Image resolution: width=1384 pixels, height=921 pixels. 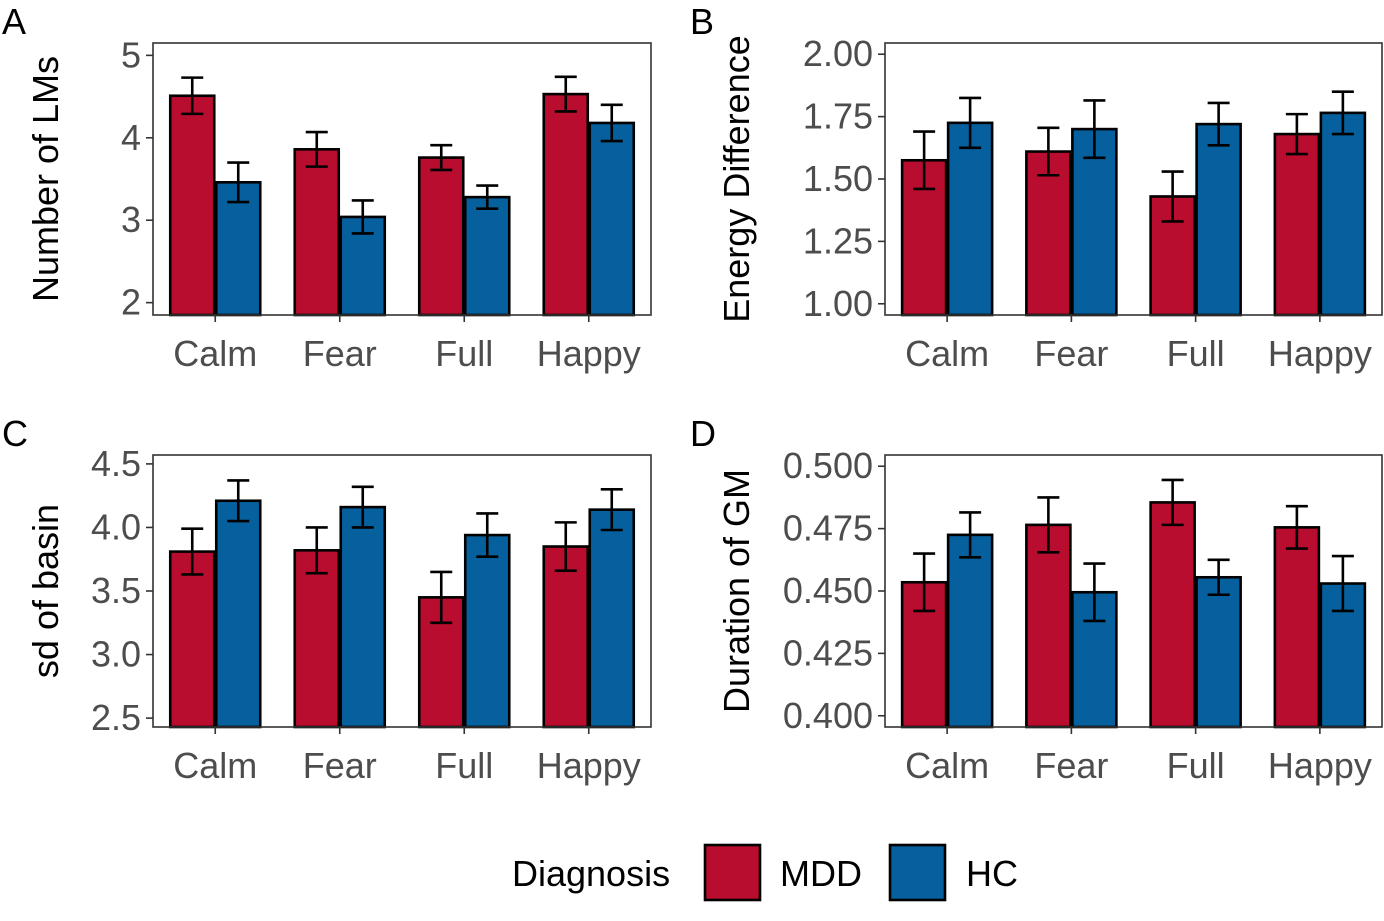 What do you see at coordinates (14, 21) in the screenshot?
I see `panel-tag: A` at bounding box center [14, 21].